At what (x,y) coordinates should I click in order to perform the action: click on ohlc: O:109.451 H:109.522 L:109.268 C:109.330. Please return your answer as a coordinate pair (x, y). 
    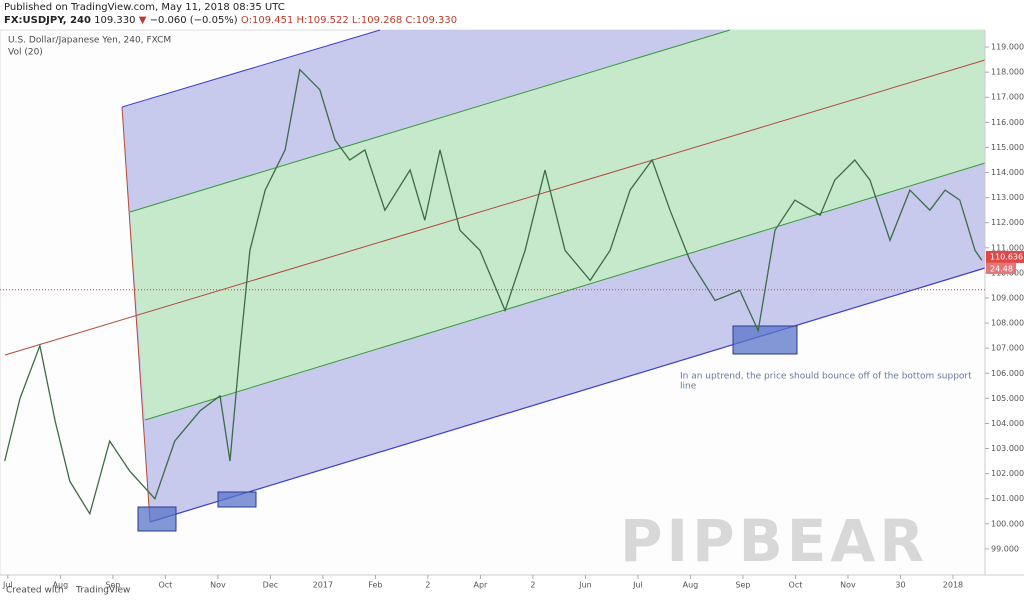
    Looking at the image, I should click on (349, 20).